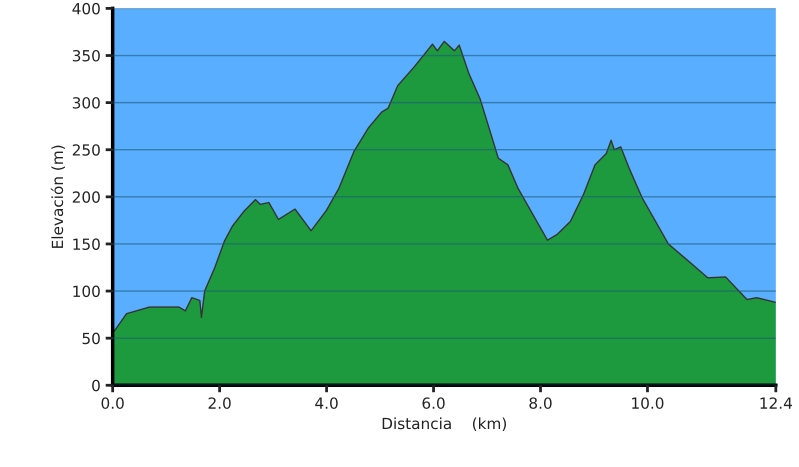 The image size is (799, 467). I want to click on x-tick-label: 12.4, so click(776, 403).